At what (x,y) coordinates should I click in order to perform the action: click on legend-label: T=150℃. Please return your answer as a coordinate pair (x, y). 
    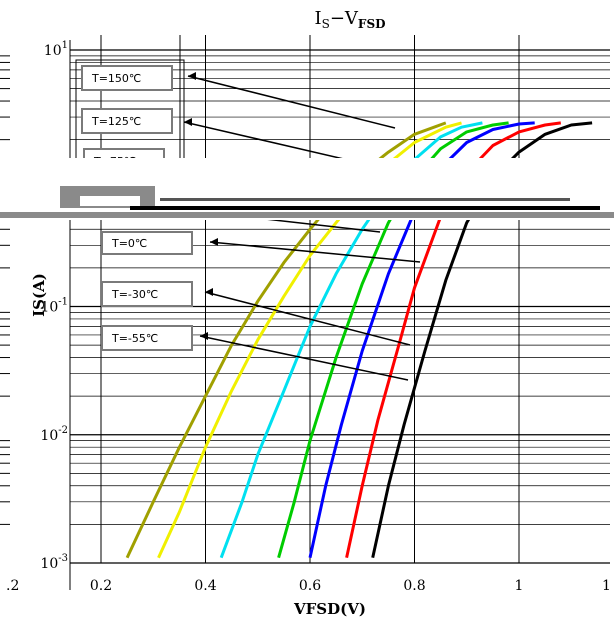
    Looking at the image, I should click on (116, 78).